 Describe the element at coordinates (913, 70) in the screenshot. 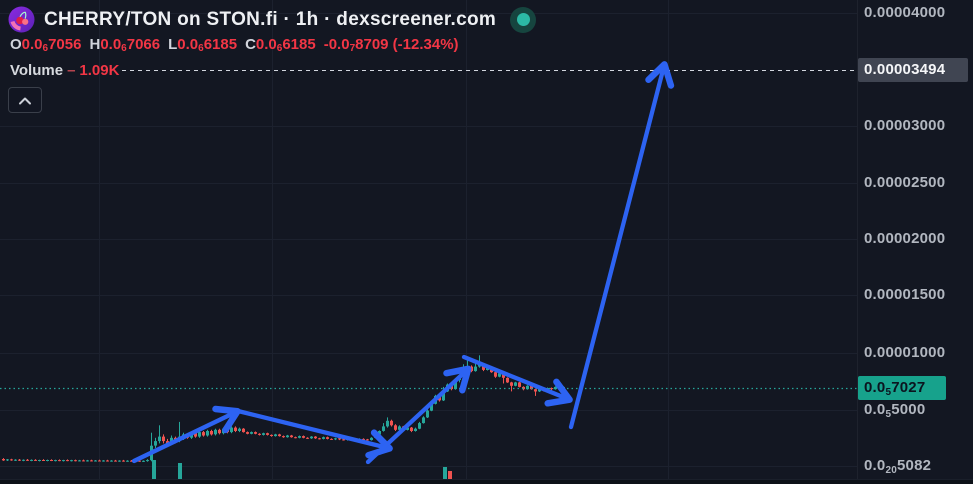

I see `alert-price-badge: 0.00003494` at that location.